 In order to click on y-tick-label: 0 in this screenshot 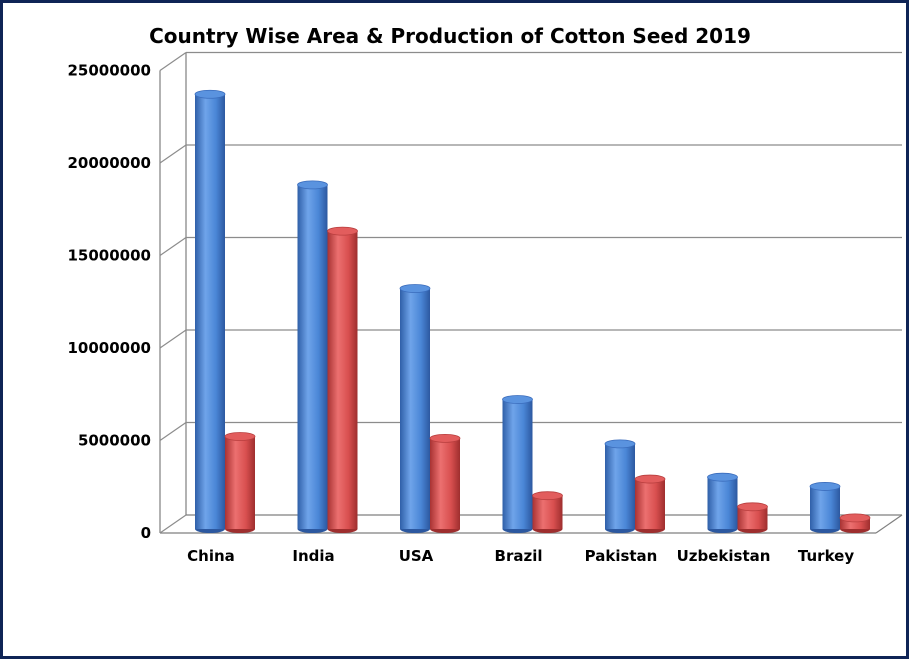, I will do `click(146, 533)`.